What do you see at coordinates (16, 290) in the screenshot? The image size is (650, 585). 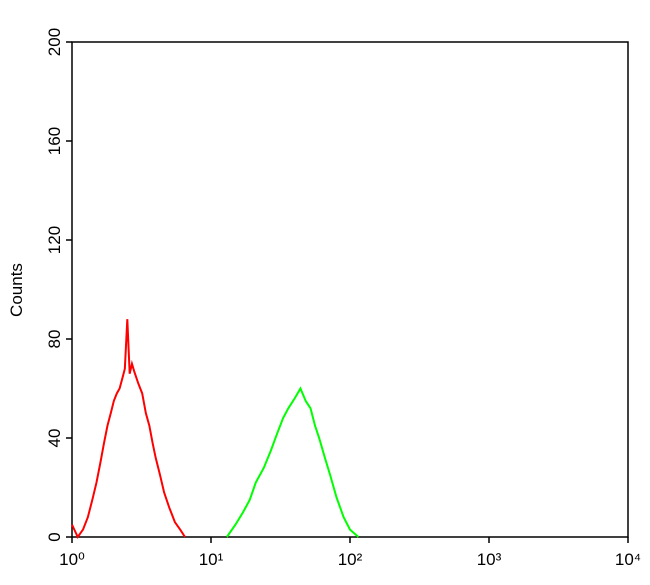 I see `y-axis-label: Counts` at bounding box center [16, 290].